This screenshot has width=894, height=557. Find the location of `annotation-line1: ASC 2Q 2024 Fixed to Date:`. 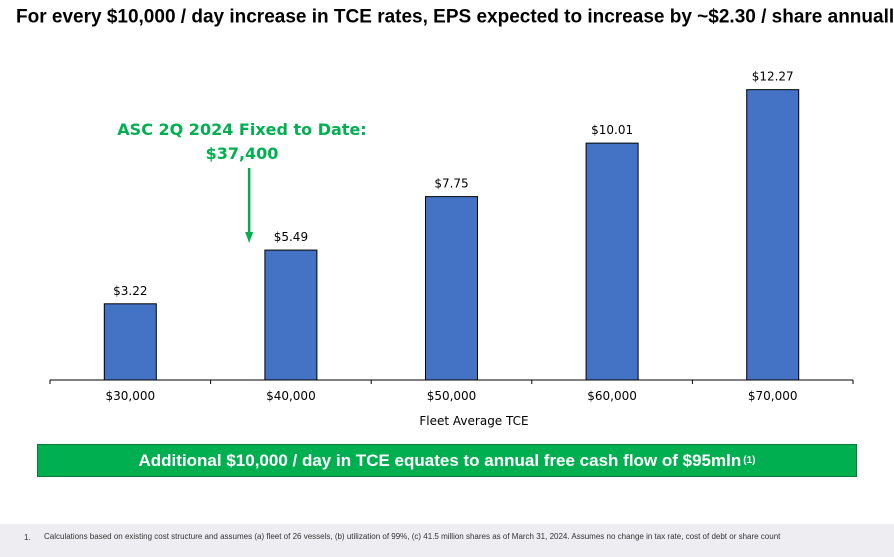

annotation-line1: ASC 2Q 2024 Fixed to Date: is located at coordinates (241, 129).